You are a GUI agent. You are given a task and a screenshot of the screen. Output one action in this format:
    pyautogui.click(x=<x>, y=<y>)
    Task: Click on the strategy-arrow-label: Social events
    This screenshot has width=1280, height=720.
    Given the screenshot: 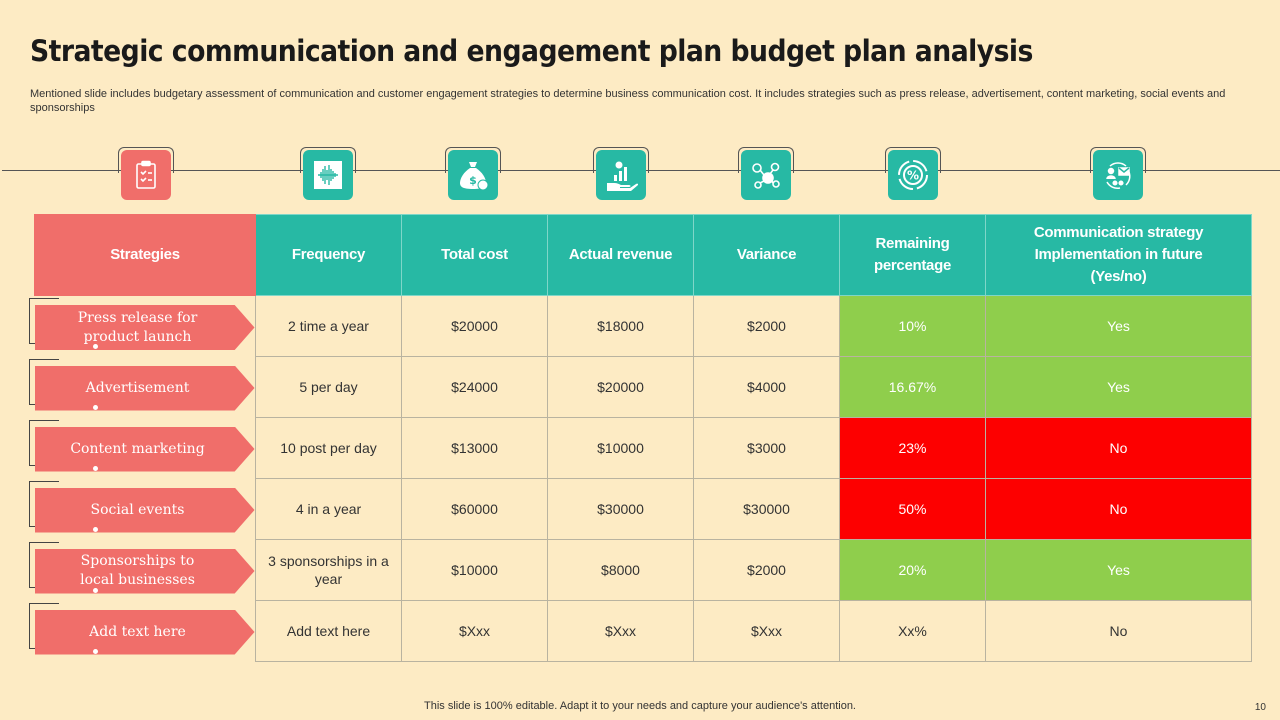 What is the action you would take?
    pyautogui.click(x=144, y=510)
    